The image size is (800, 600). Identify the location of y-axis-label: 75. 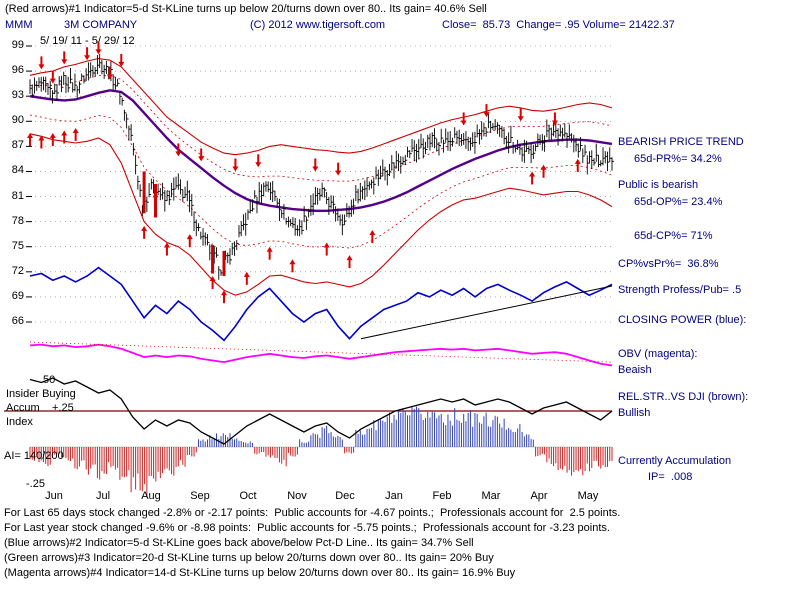
(17, 246).